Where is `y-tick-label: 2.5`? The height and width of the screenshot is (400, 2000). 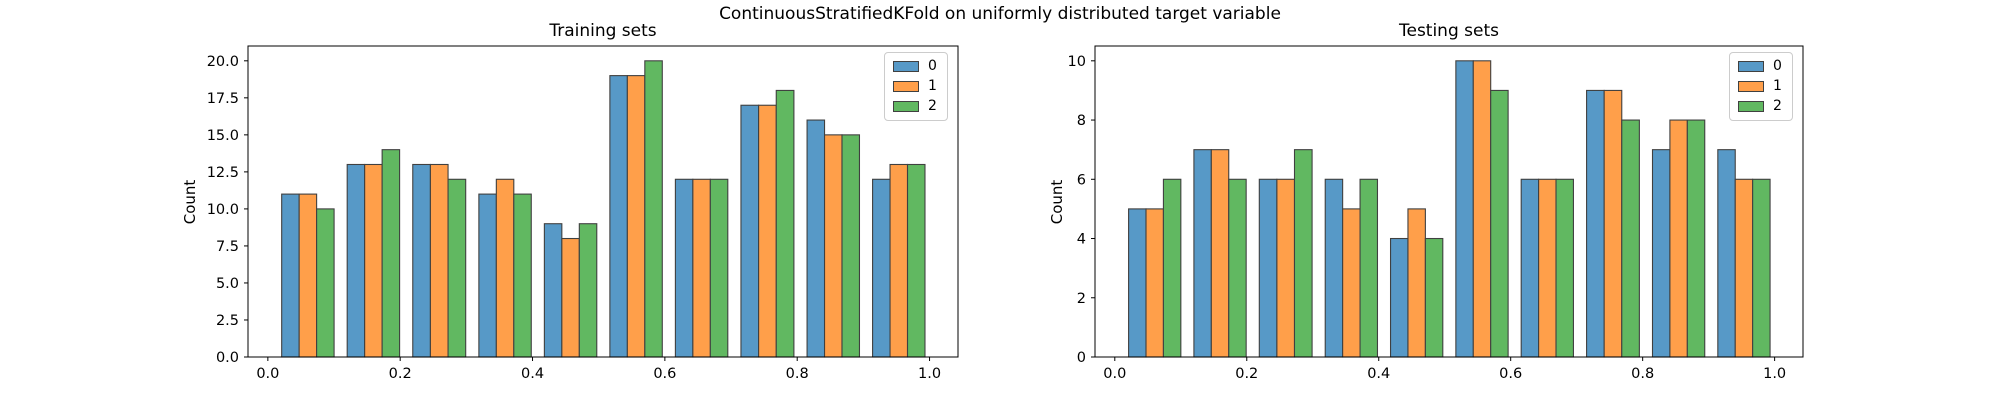
y-tick-label: 2.5 is located at coordinates (227, 321).